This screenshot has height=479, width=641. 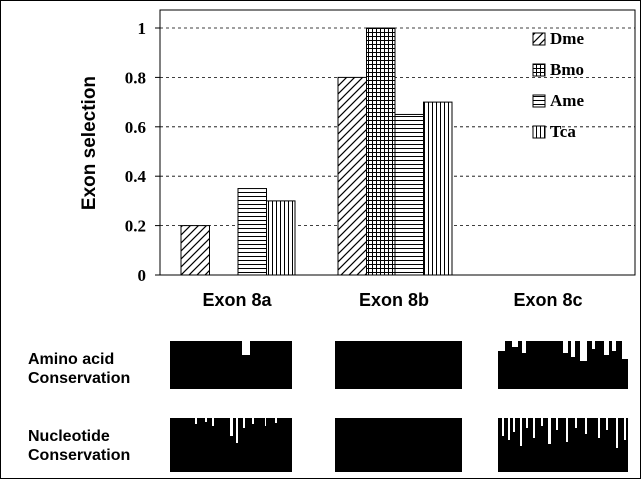 I want to click on x-category-label: Exon 8c, so click(x=547, y=300).